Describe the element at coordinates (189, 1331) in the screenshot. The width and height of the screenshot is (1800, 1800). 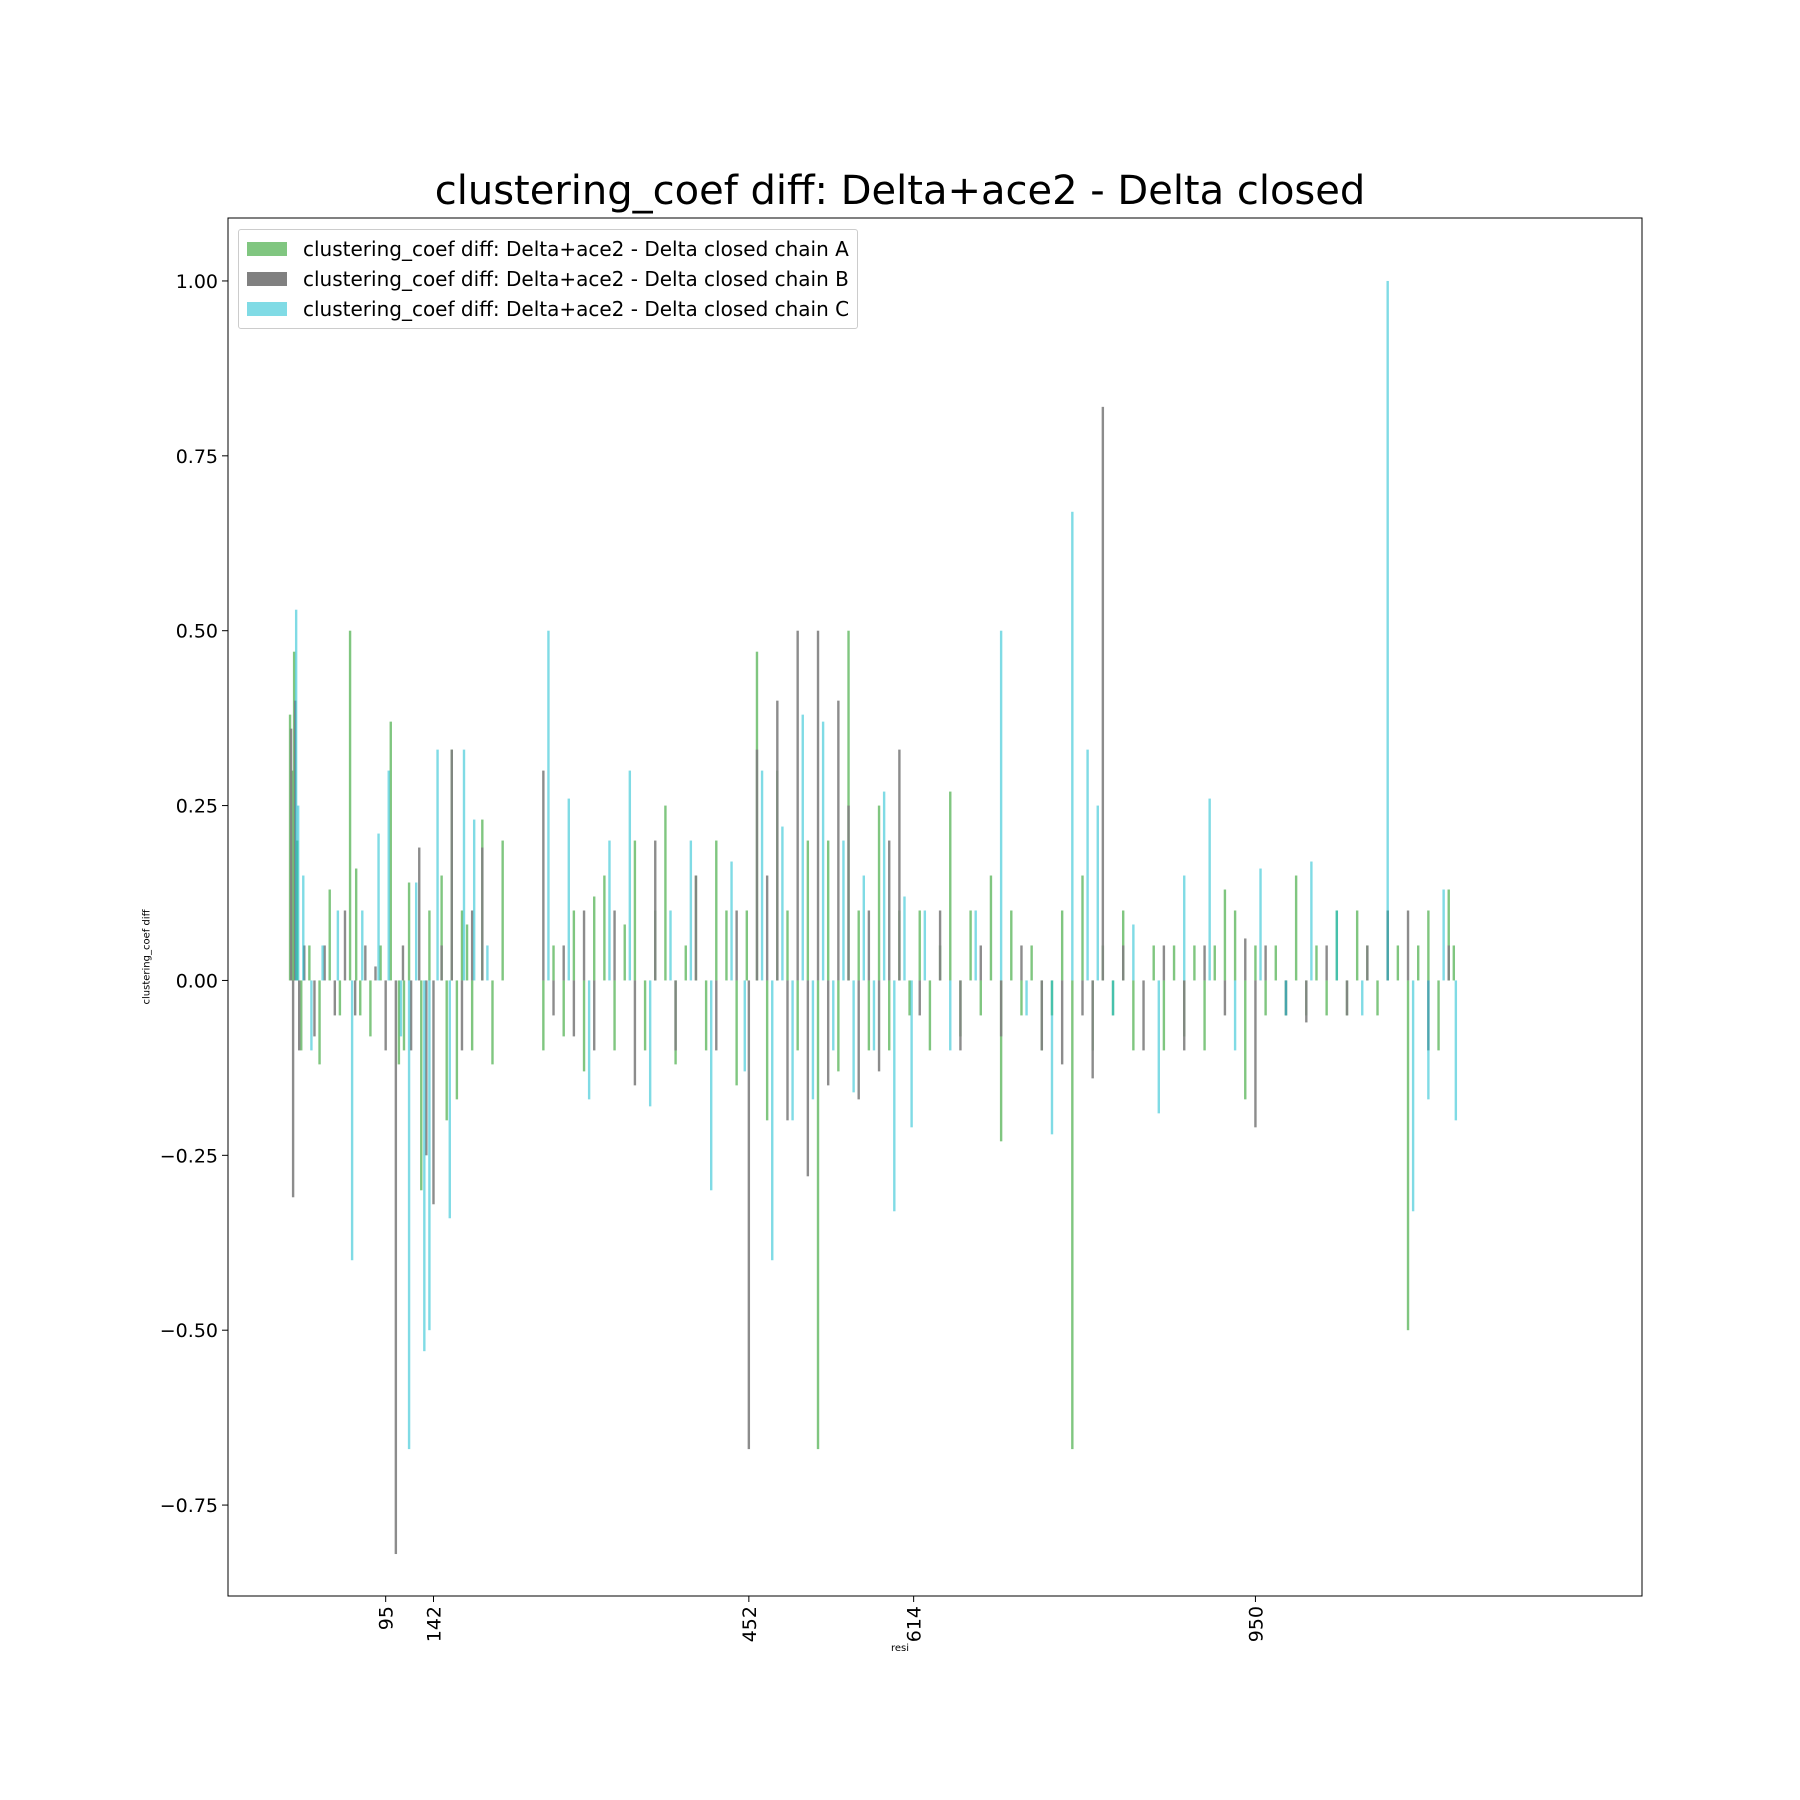
I see `y-tick-label: −0.50` at that location.